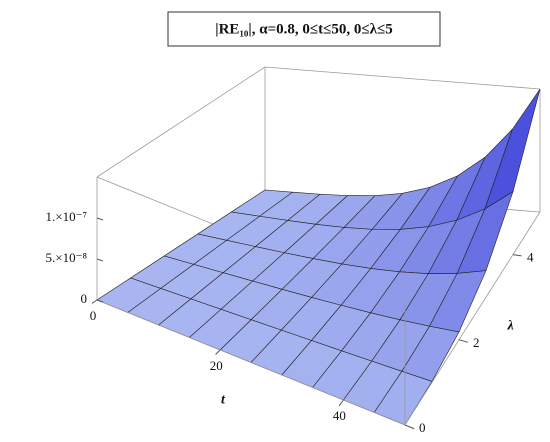  What do you see at coordinates (84, 298) in the screenshot?
I see `z-tick-label: 0` at bounding box center [84, 298].